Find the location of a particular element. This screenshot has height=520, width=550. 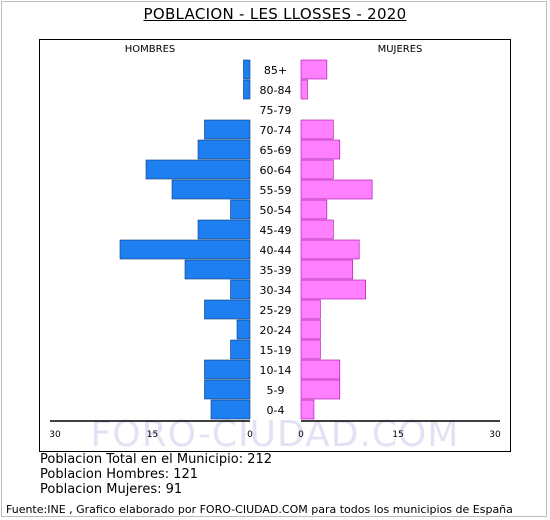

x-tick-right: 30 is located at coordinates (495, 435).